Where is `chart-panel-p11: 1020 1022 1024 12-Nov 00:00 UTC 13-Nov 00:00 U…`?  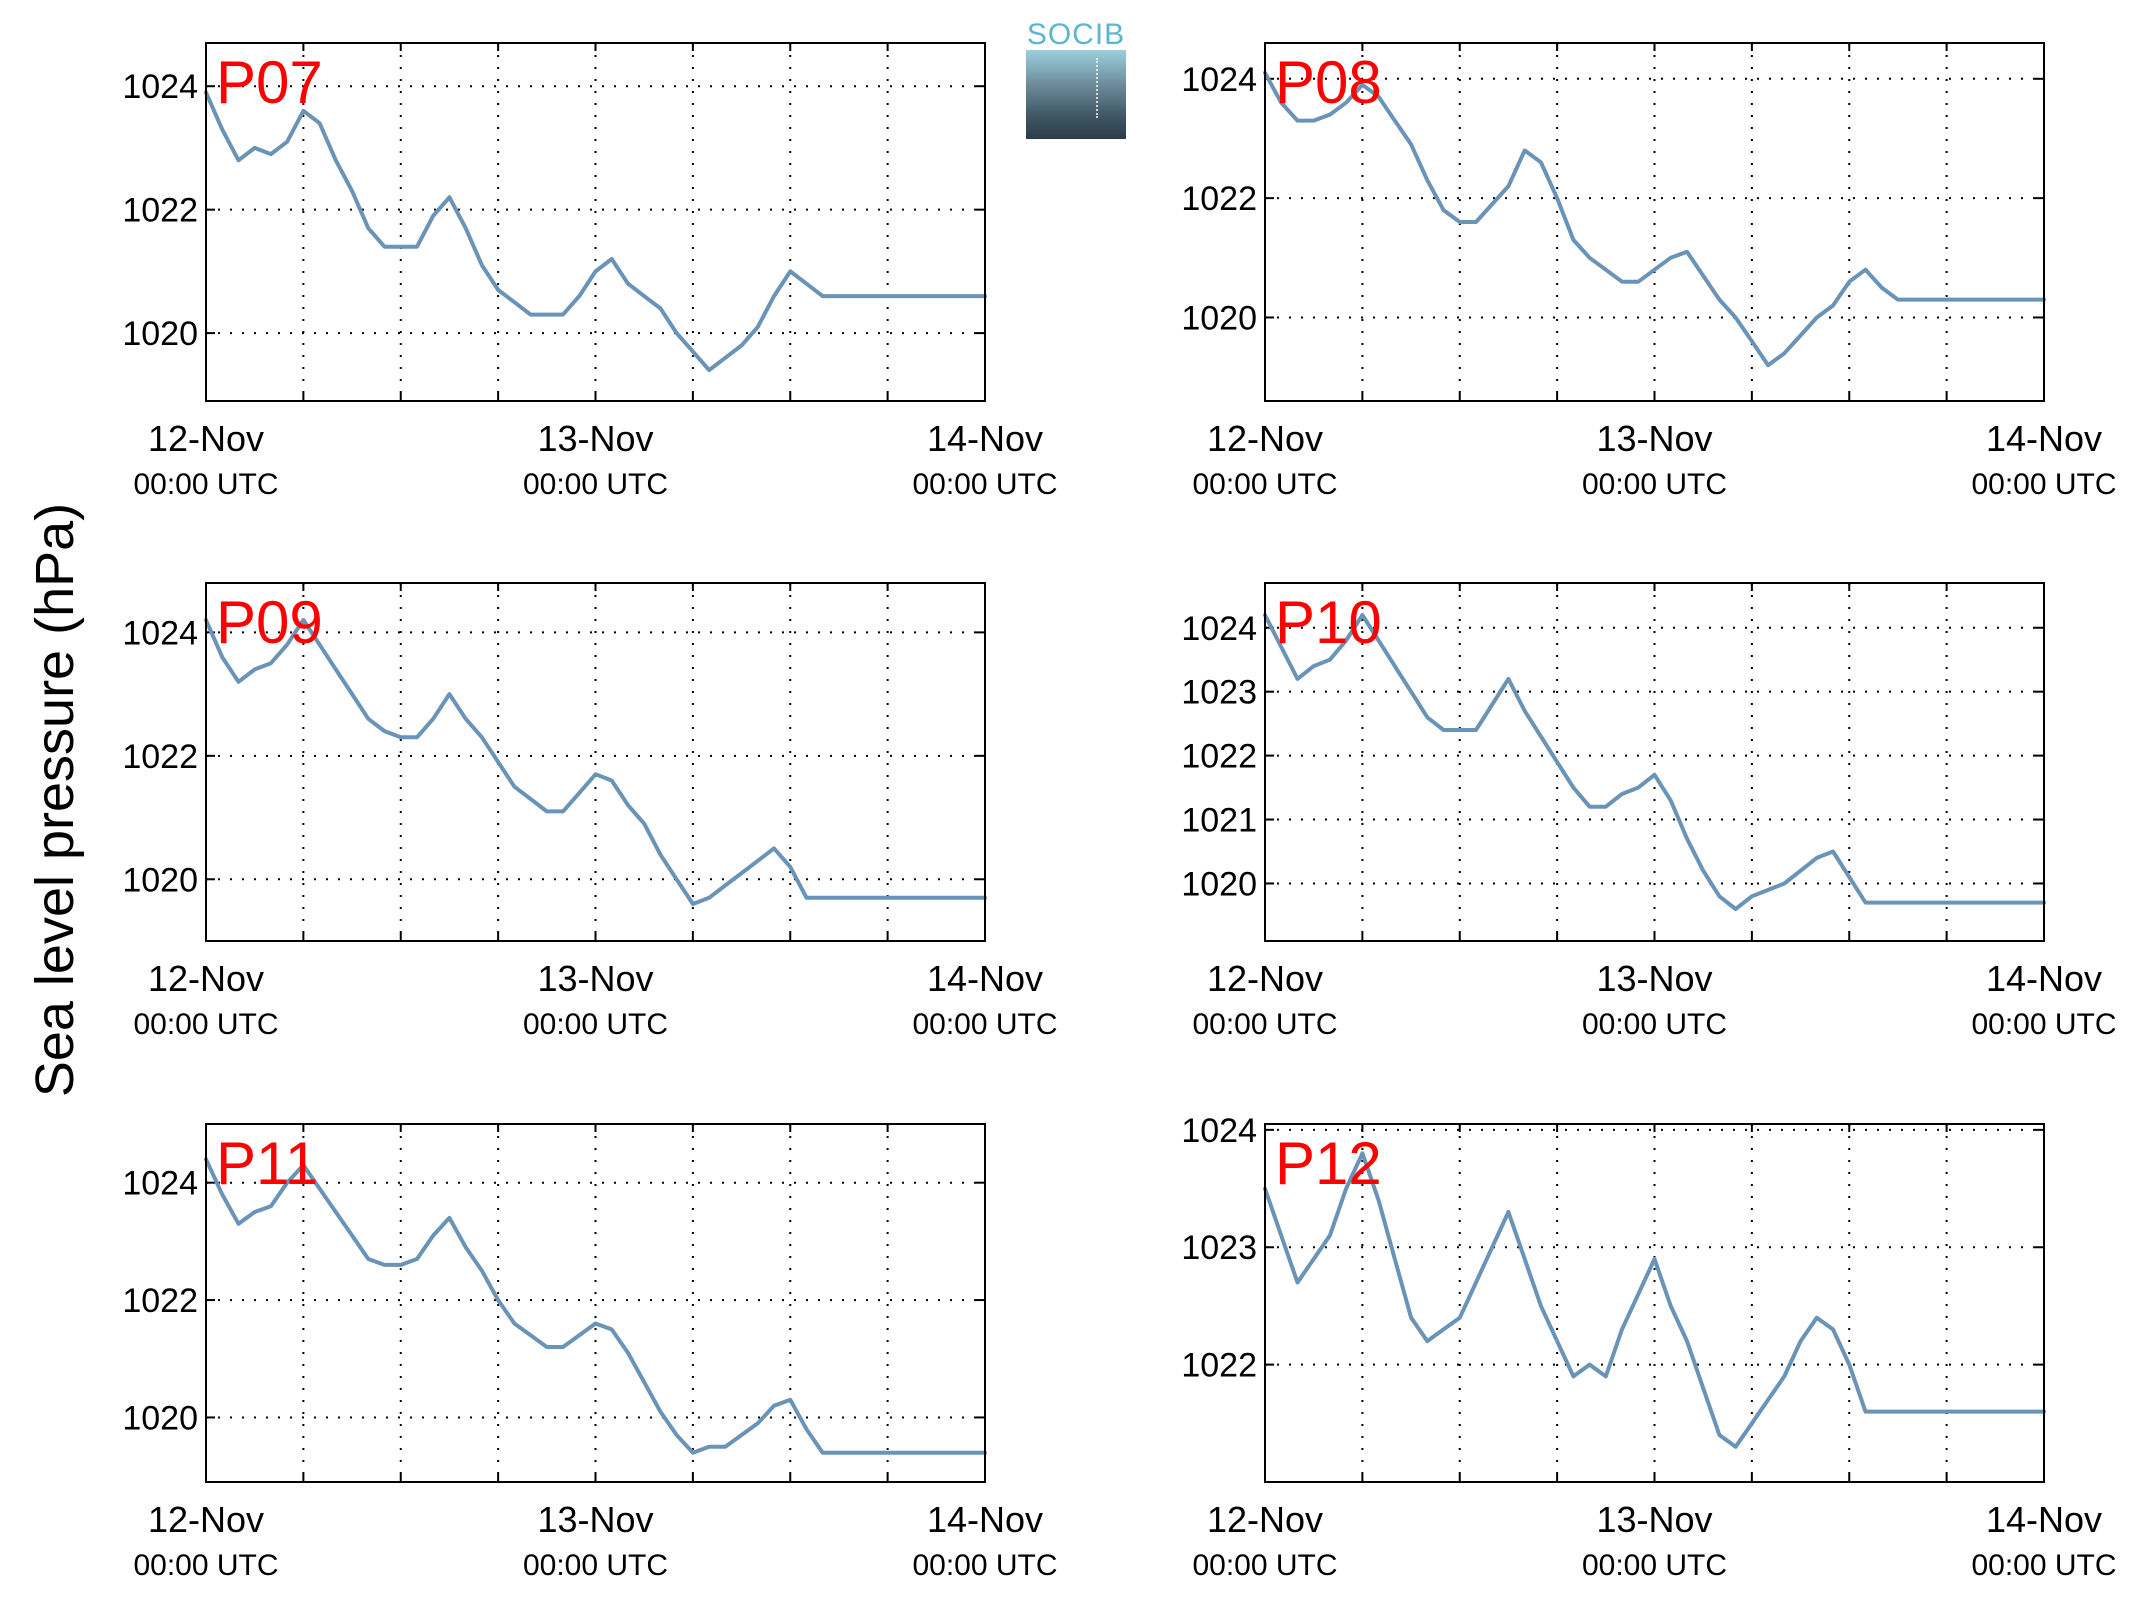 chart-panel-p11: 1020 1022 1024 12-Nov 00:00 UTC 13-Nov 00:00 U… is located at coordinates (590, 1352).